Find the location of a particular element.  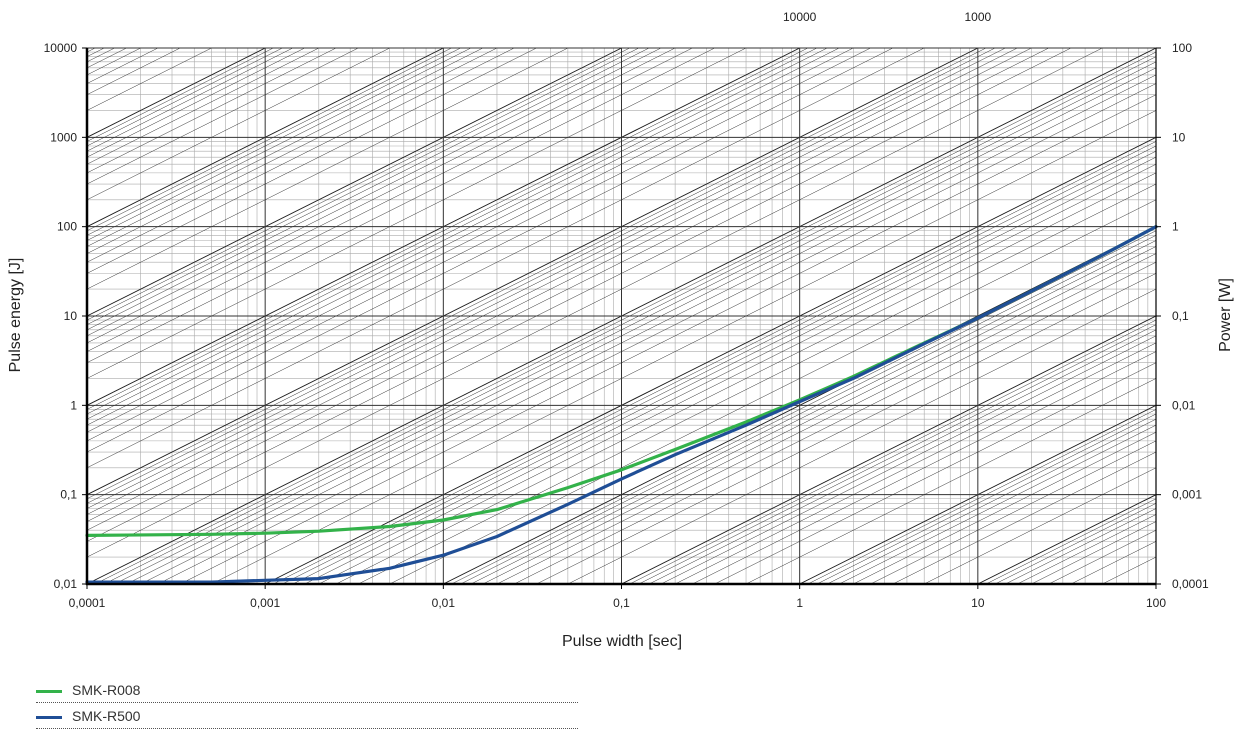

y2-axis-title: Power [W] is located at coordinates (1225, 315).